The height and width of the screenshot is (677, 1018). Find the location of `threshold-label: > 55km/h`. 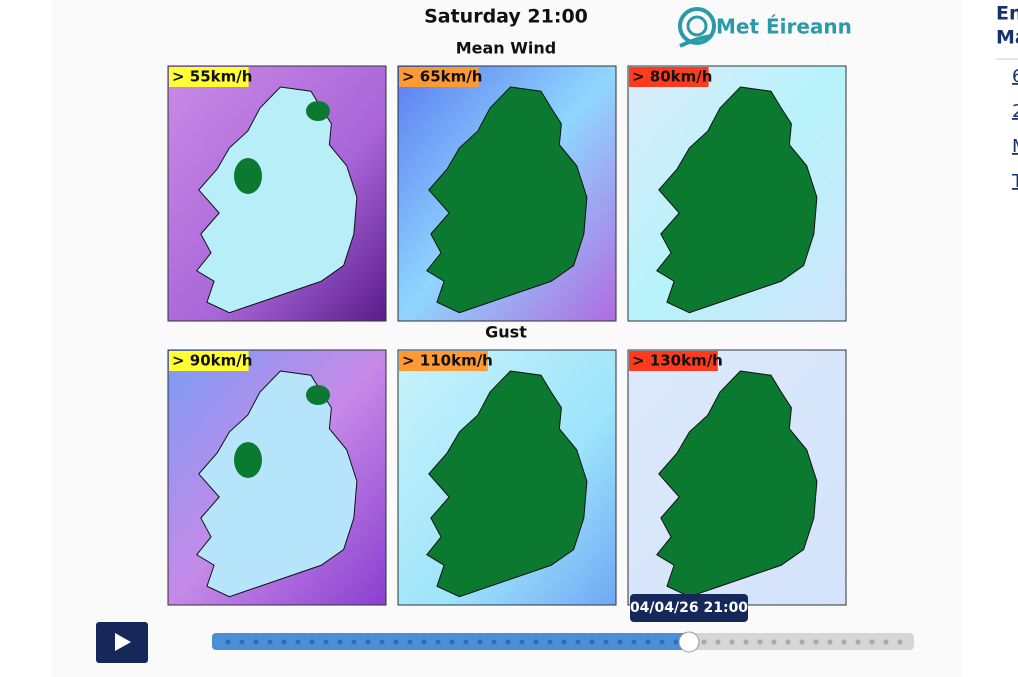

threshold-label: > 55km/h is located at coordinates (212, 77).